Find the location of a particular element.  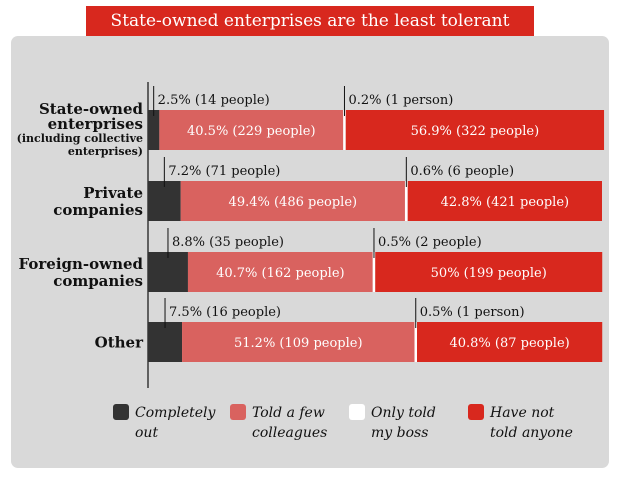

data-label: 42.8% (421 people) is located at coordinates (505, 202).